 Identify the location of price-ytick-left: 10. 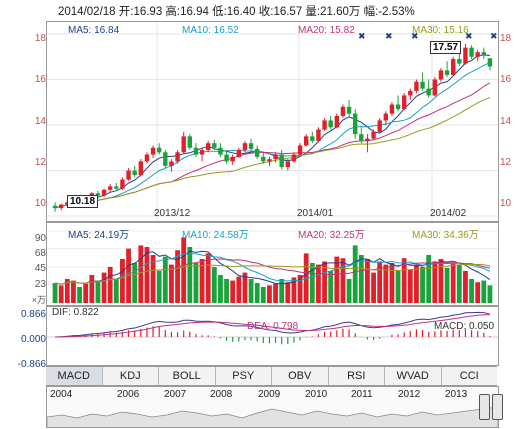
(40, 203).